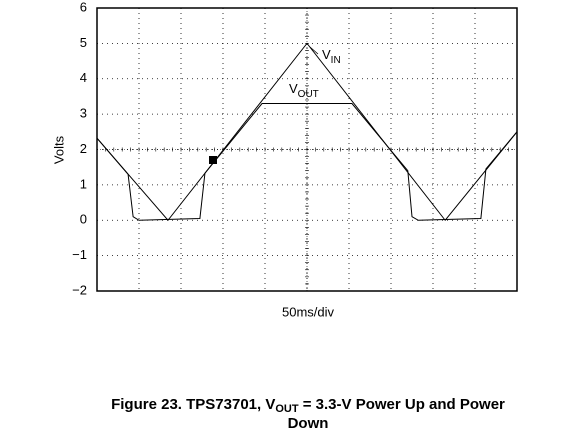 The image size is (571, 435). Describe the element at coordinates (83, 7) in the screenshot. I see `y-tick-label: 6` at that location.